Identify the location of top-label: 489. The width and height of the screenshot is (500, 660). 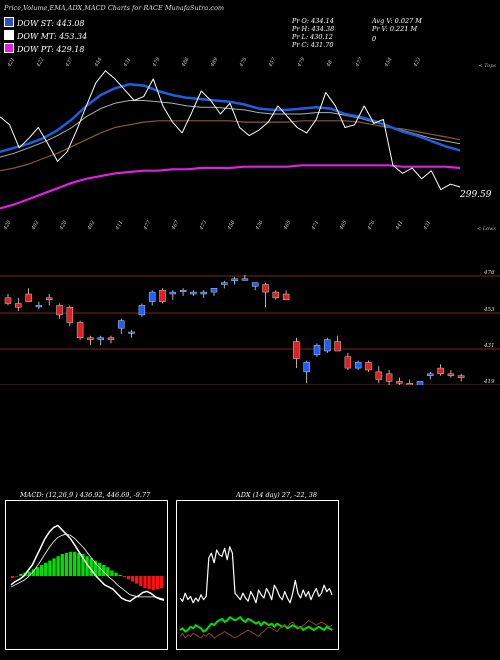
(214, 62).